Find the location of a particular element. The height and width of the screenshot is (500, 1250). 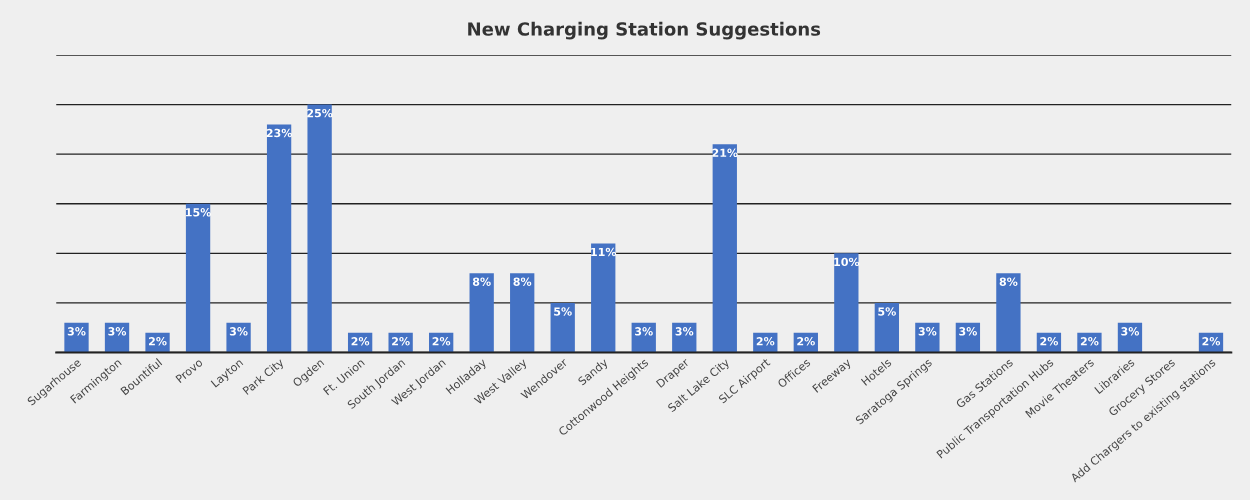

data-label: 11% is located at coordinates (604, 252).